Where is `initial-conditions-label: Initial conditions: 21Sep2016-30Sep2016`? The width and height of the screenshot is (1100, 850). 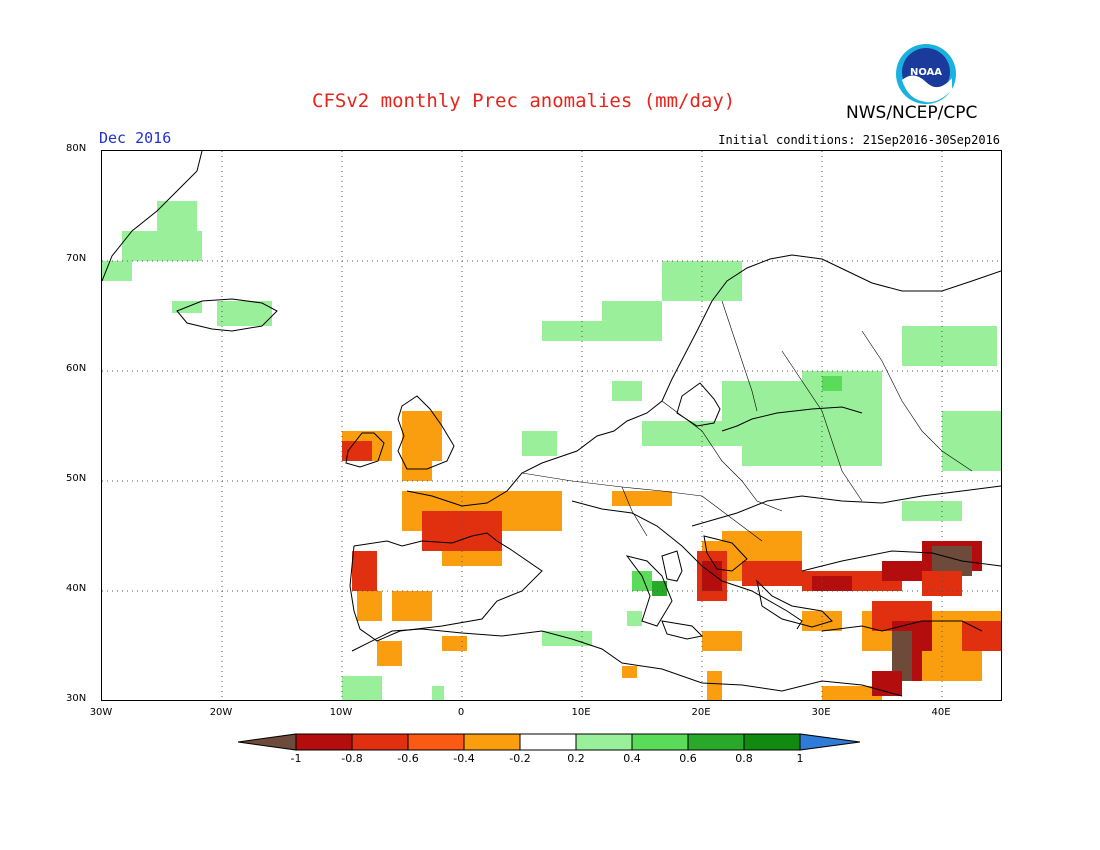
initial-conditions-label: Initial conditions: 21Sep2016-30Sep2016 is located at coordinates (859, 140).